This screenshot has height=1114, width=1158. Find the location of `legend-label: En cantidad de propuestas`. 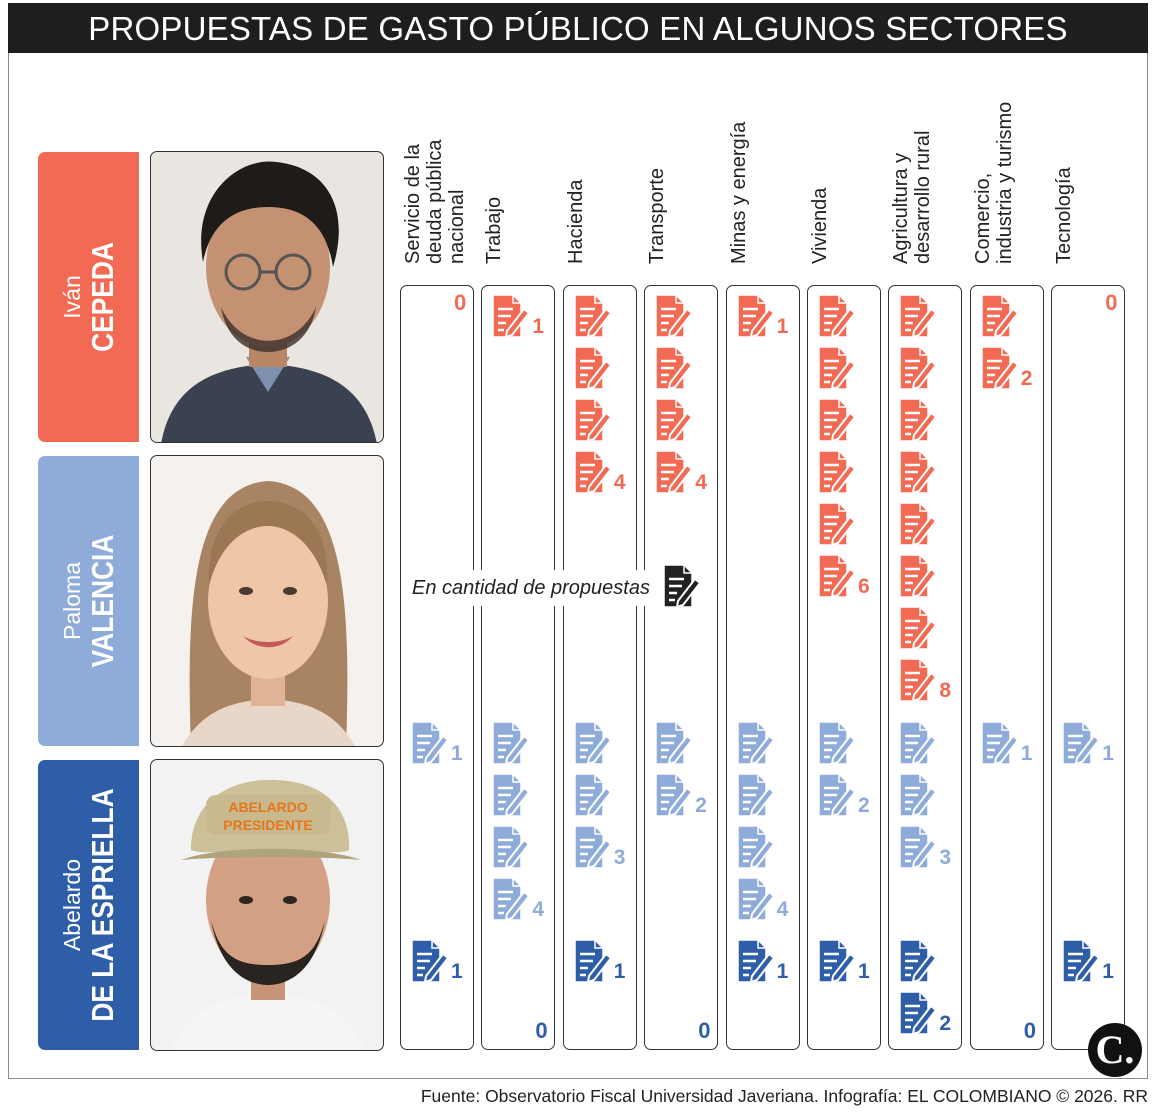

legend-label: En cantidad de propuestas is located at coordinates (531, 587).